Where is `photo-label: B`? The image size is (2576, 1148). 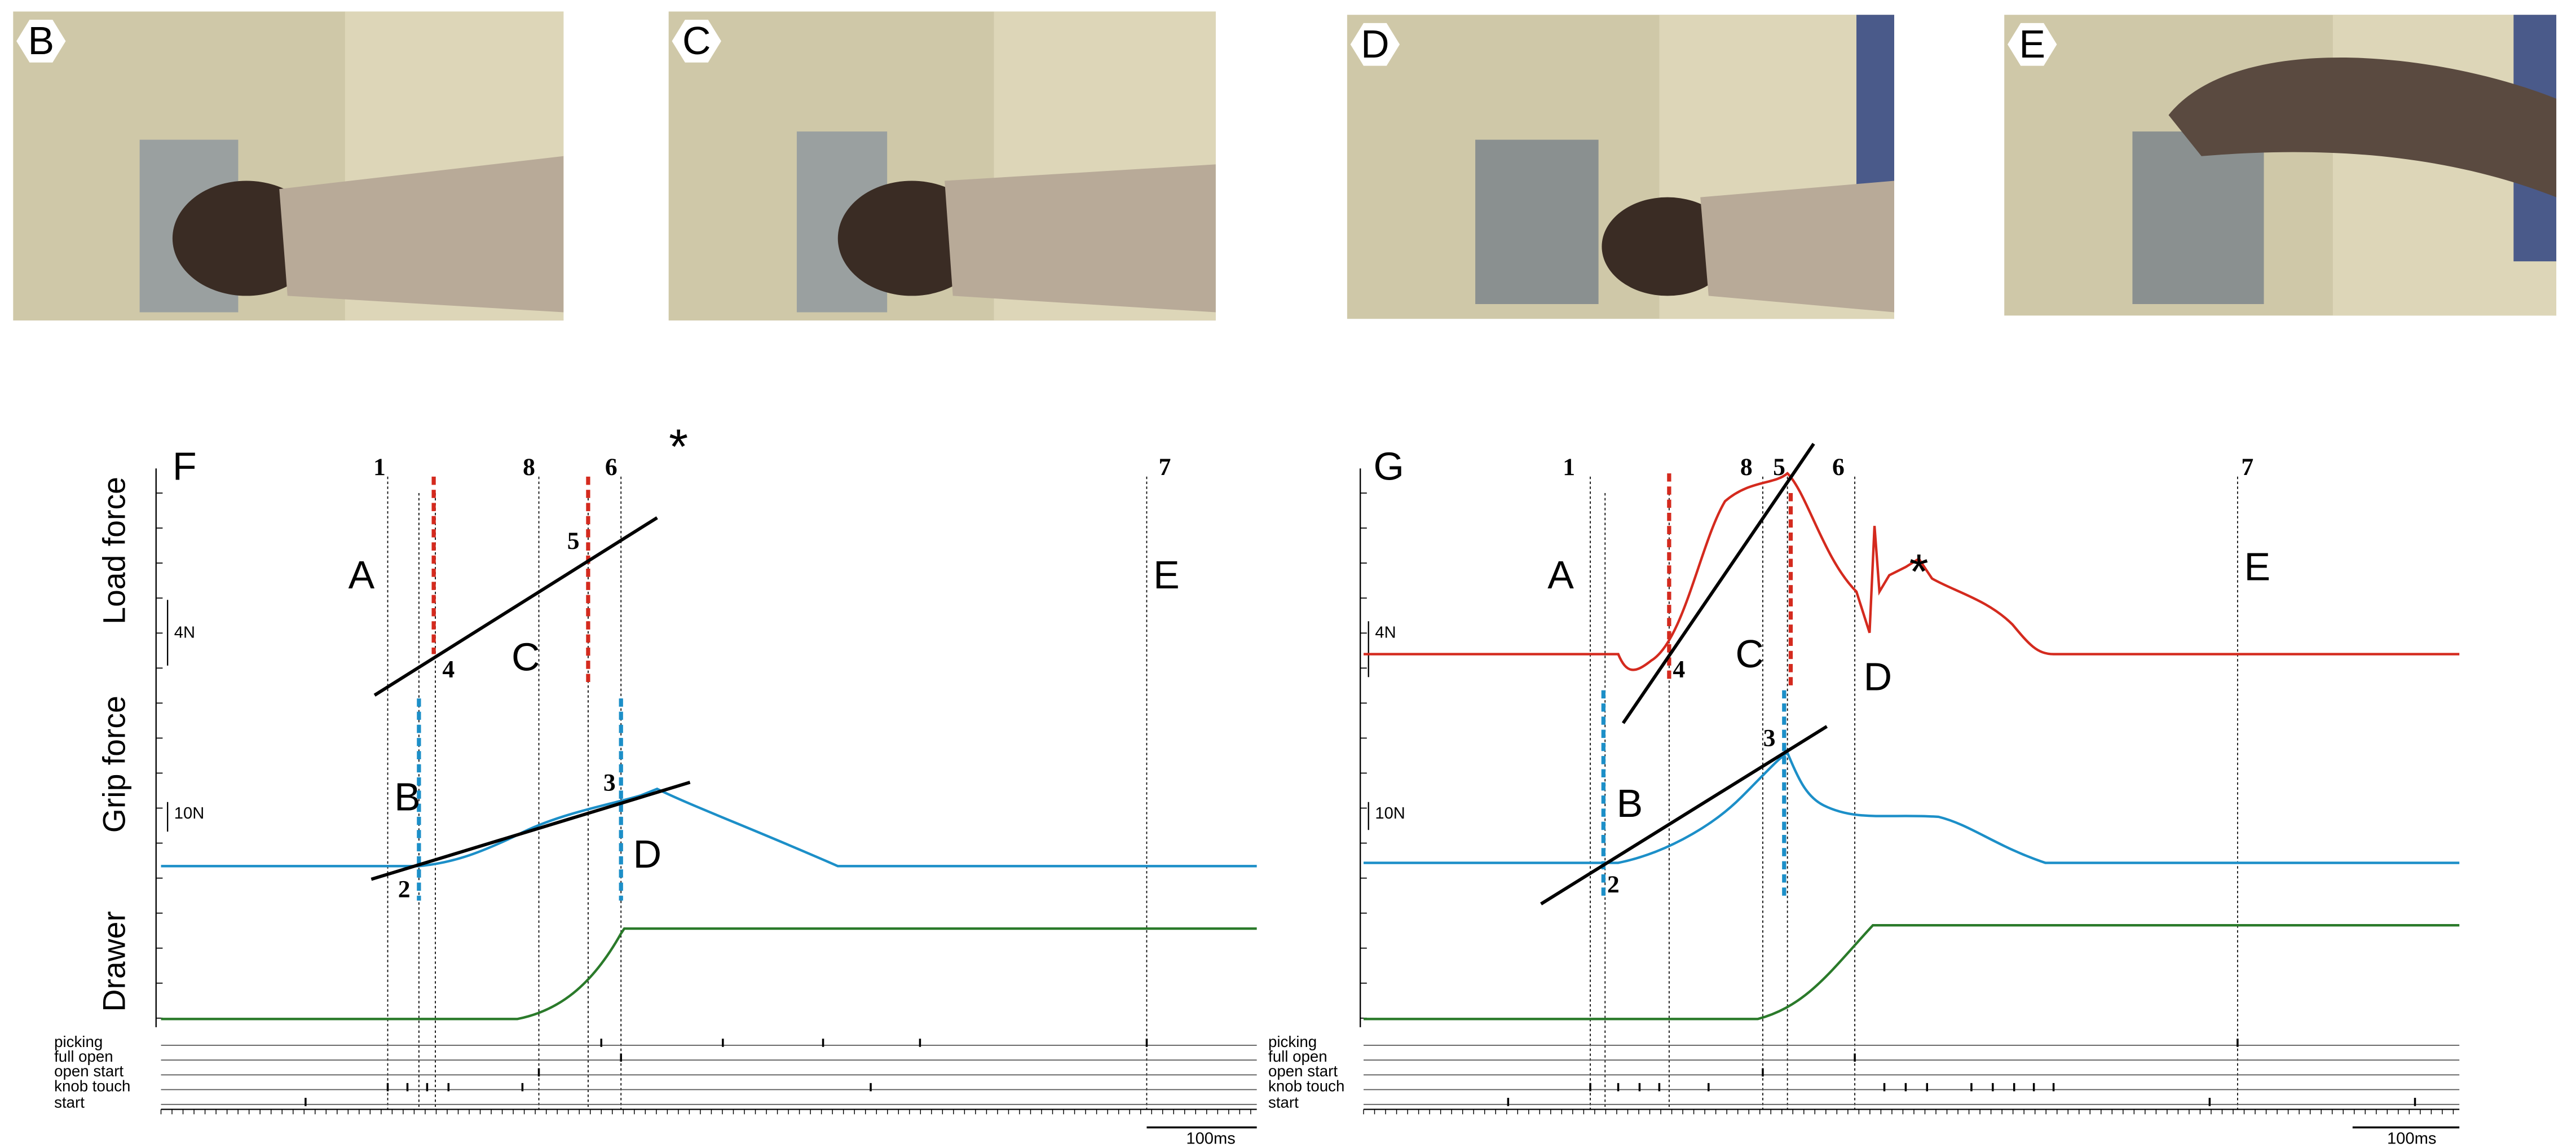
photo-label: B is located at coordinates (41, 41).